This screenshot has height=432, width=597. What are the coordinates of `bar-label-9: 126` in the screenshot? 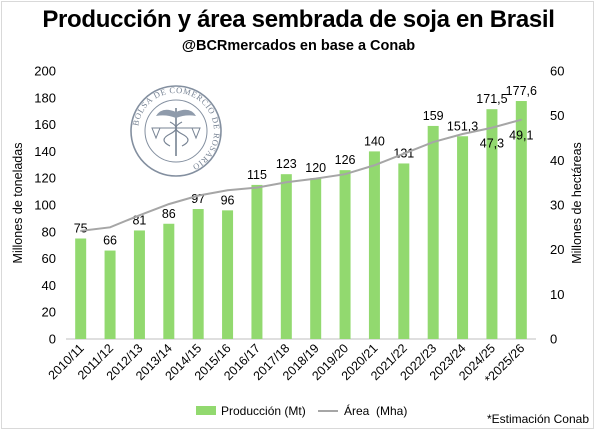 It's located at (345, 160).